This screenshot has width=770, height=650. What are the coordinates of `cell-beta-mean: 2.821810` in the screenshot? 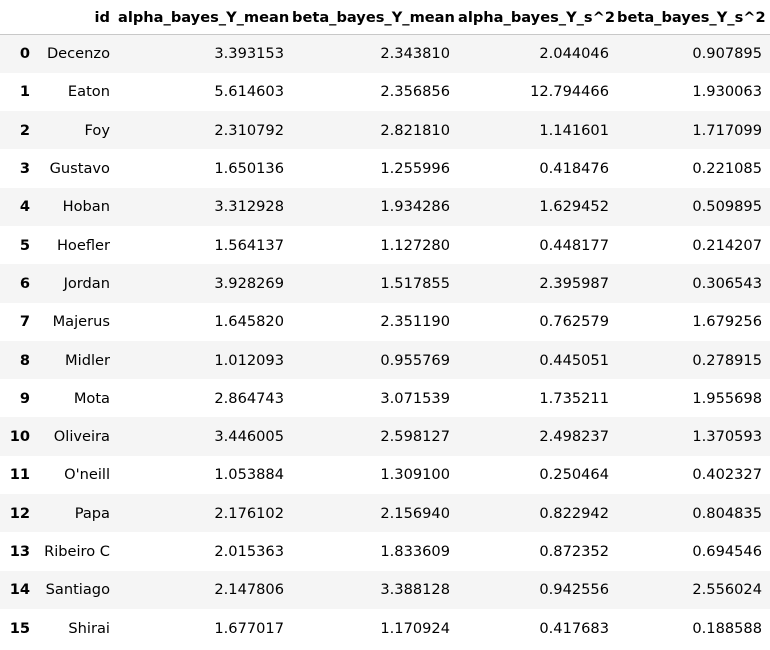 It's located at (415, 130).